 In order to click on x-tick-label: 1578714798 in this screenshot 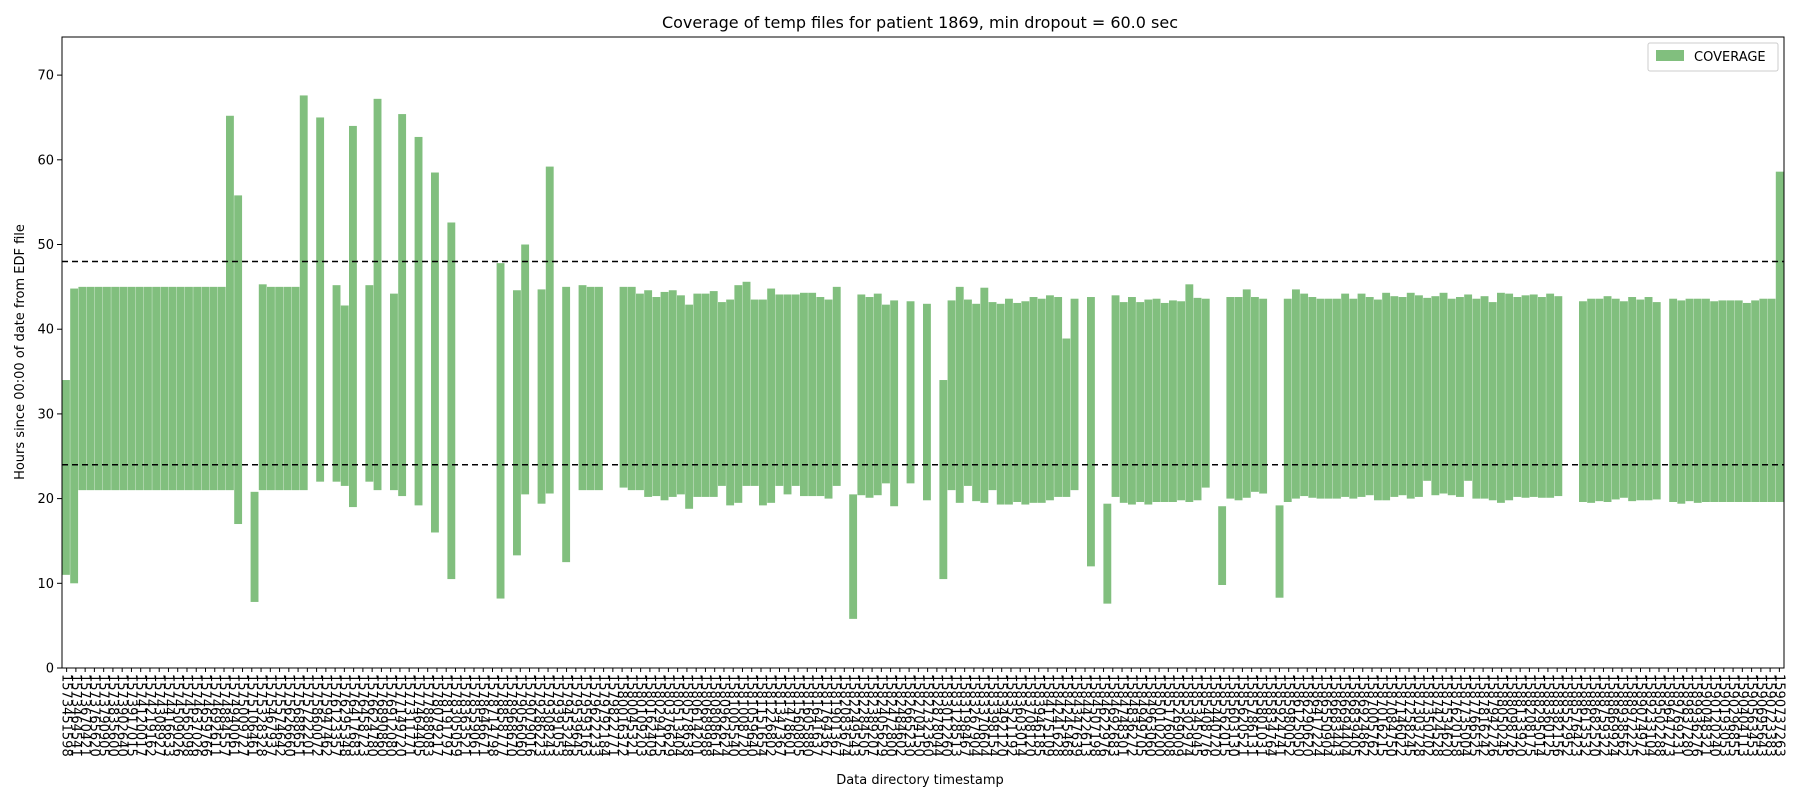, I will do `click(492, 715)`.